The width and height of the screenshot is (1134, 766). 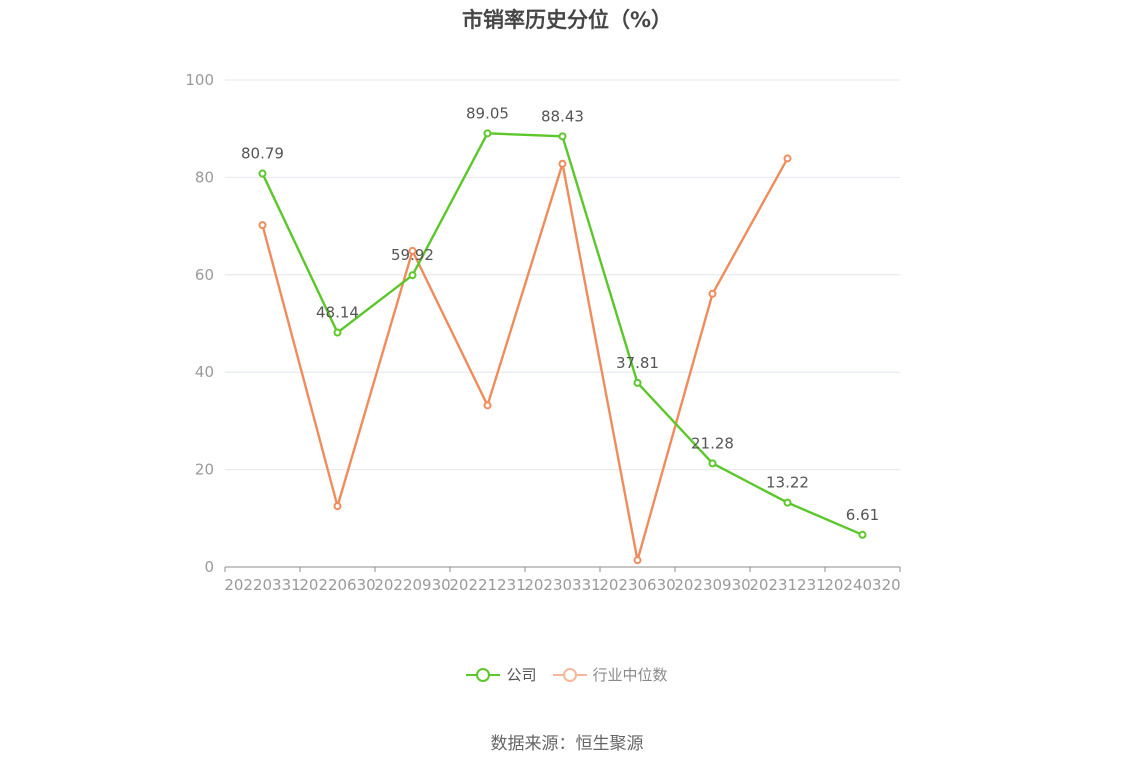 What do you see at coordinates (787, 585) in the screenshot?
I see `x-tick-label: 20231231` at bounding box center [787, 585].